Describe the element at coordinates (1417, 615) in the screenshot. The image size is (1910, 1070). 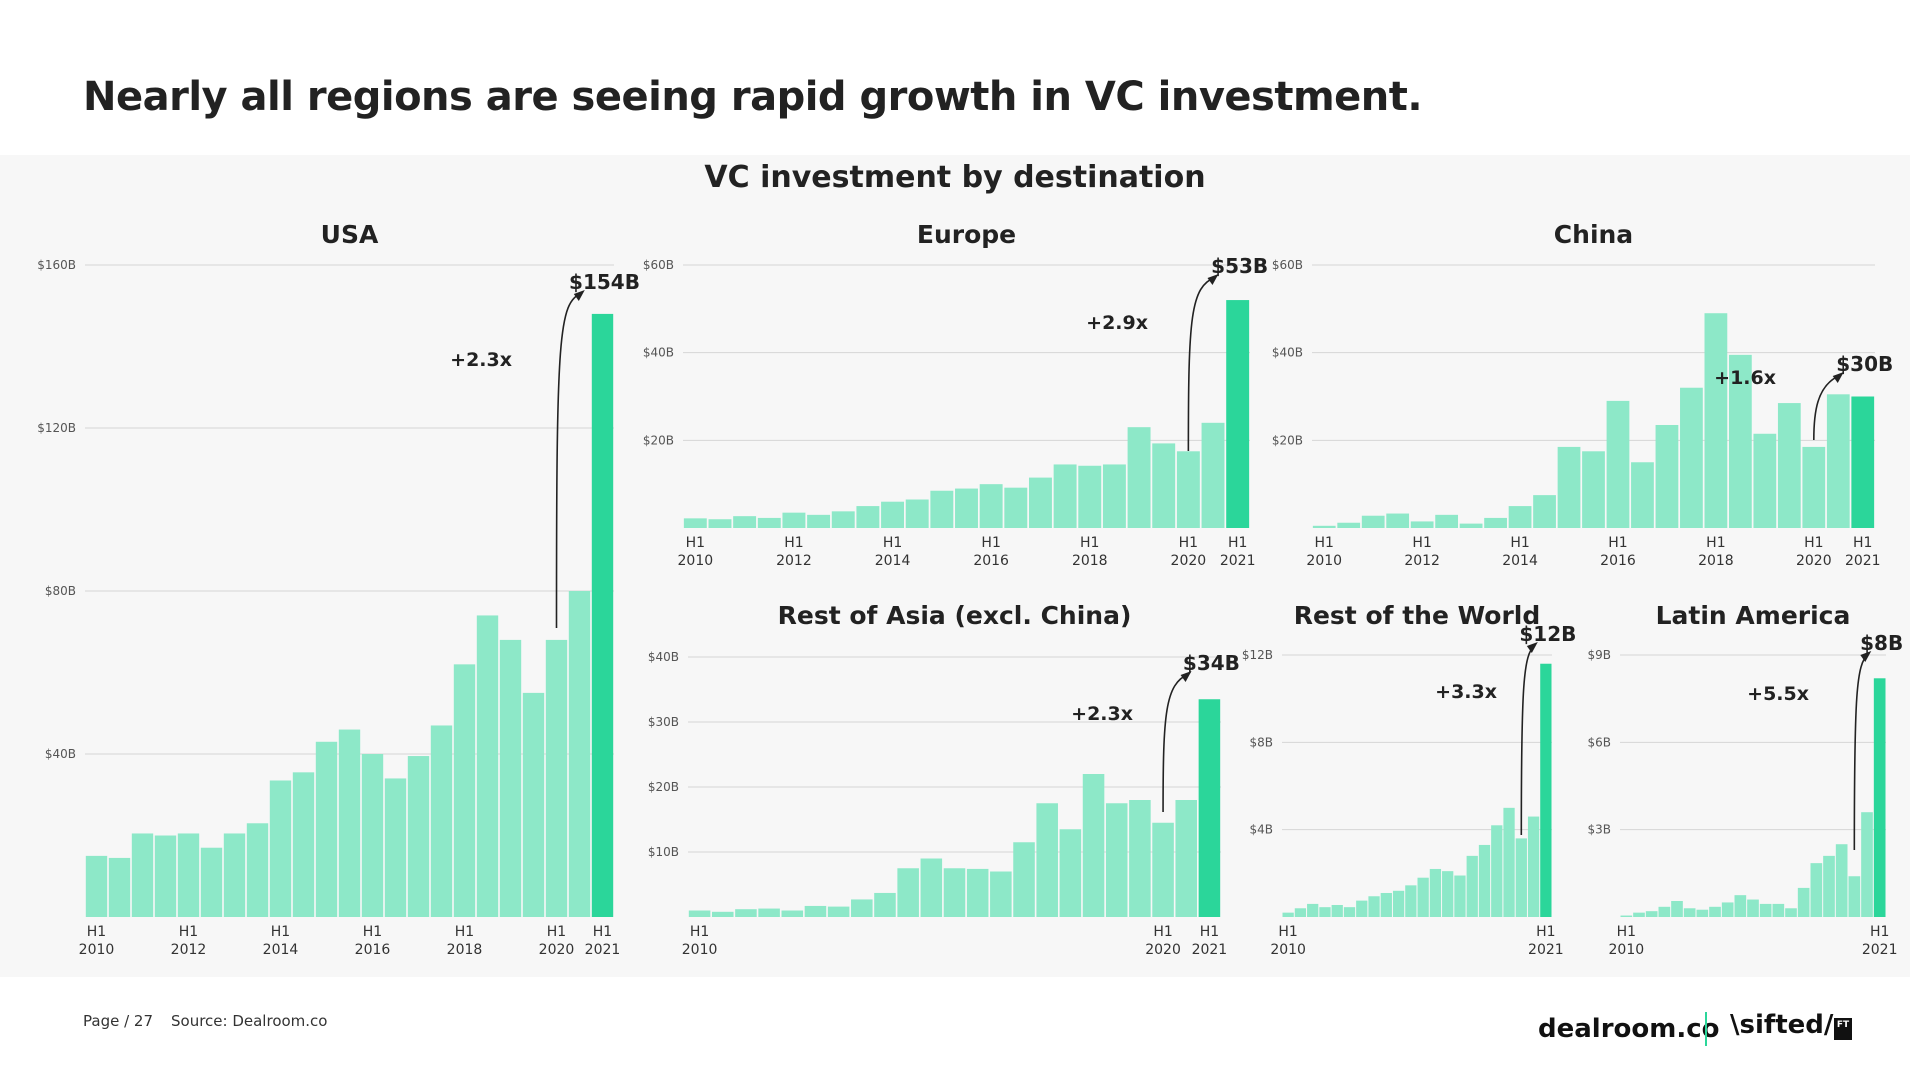
I see `chart-title: Rest of the World` at that location.